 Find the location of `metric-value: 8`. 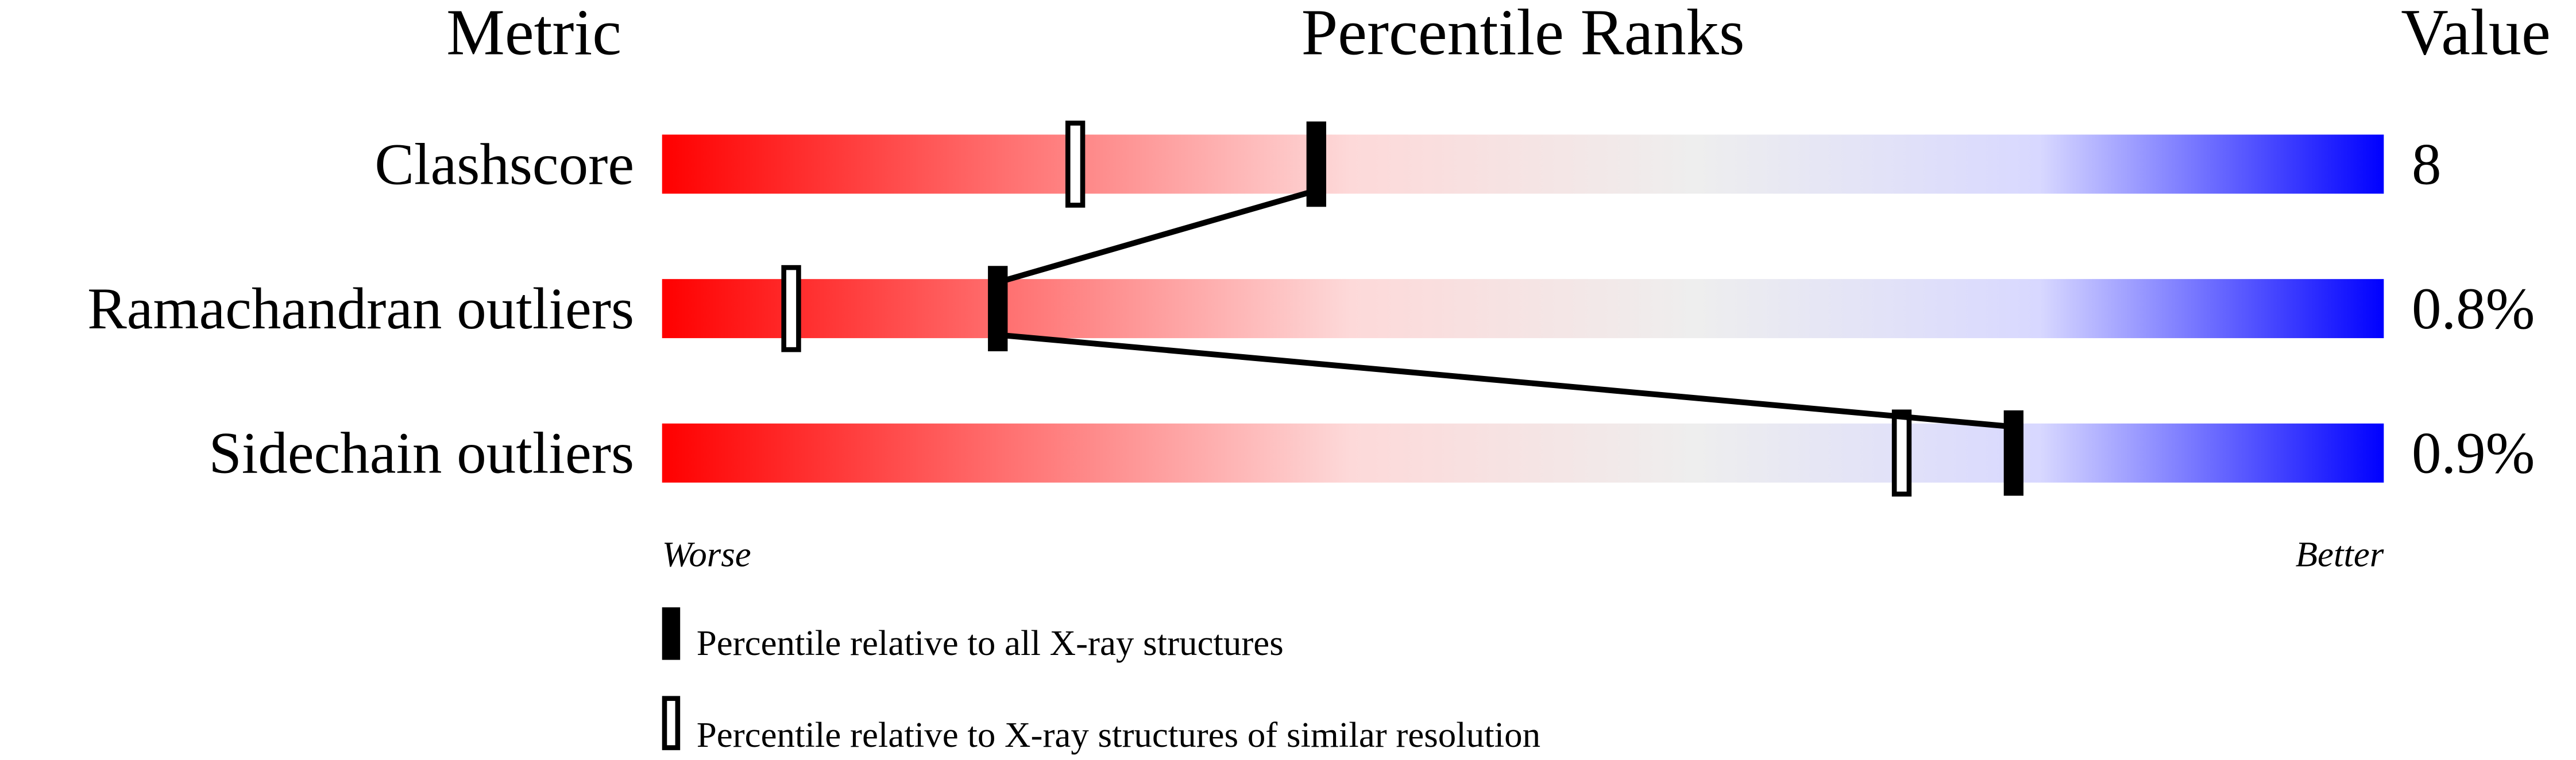

metric-value: 8 is located at coordinates (2426, 164).